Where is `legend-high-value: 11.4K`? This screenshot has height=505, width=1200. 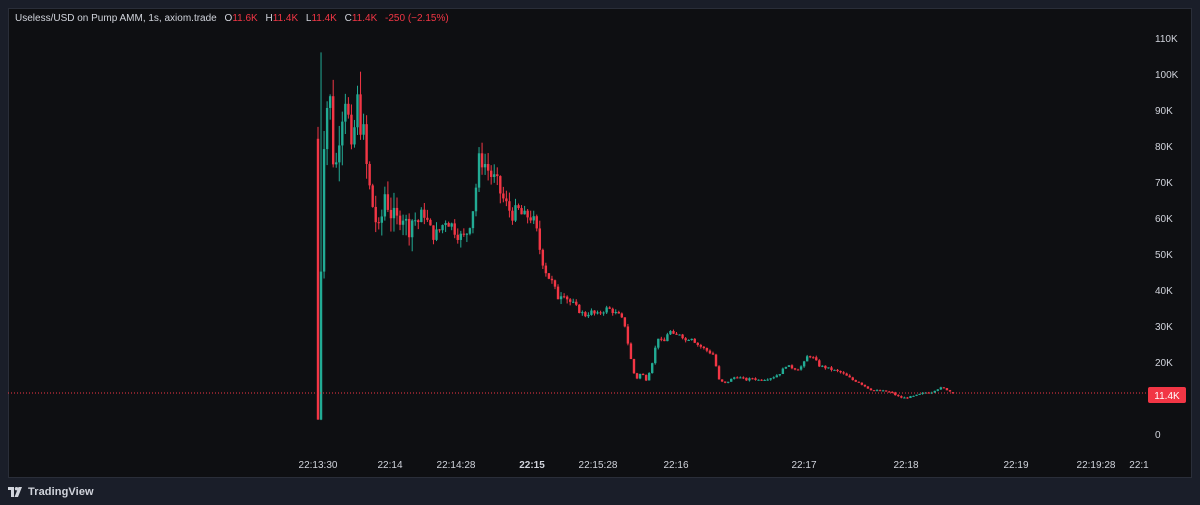
legend-high-value: 11.4K is located at coordinates (285, 18).